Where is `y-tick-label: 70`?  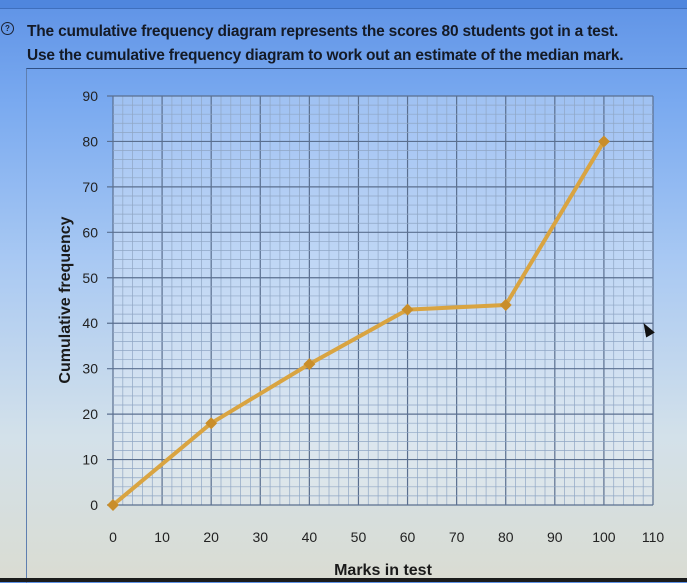
y-tick-label: 70 is located at coordinates (90, 187).